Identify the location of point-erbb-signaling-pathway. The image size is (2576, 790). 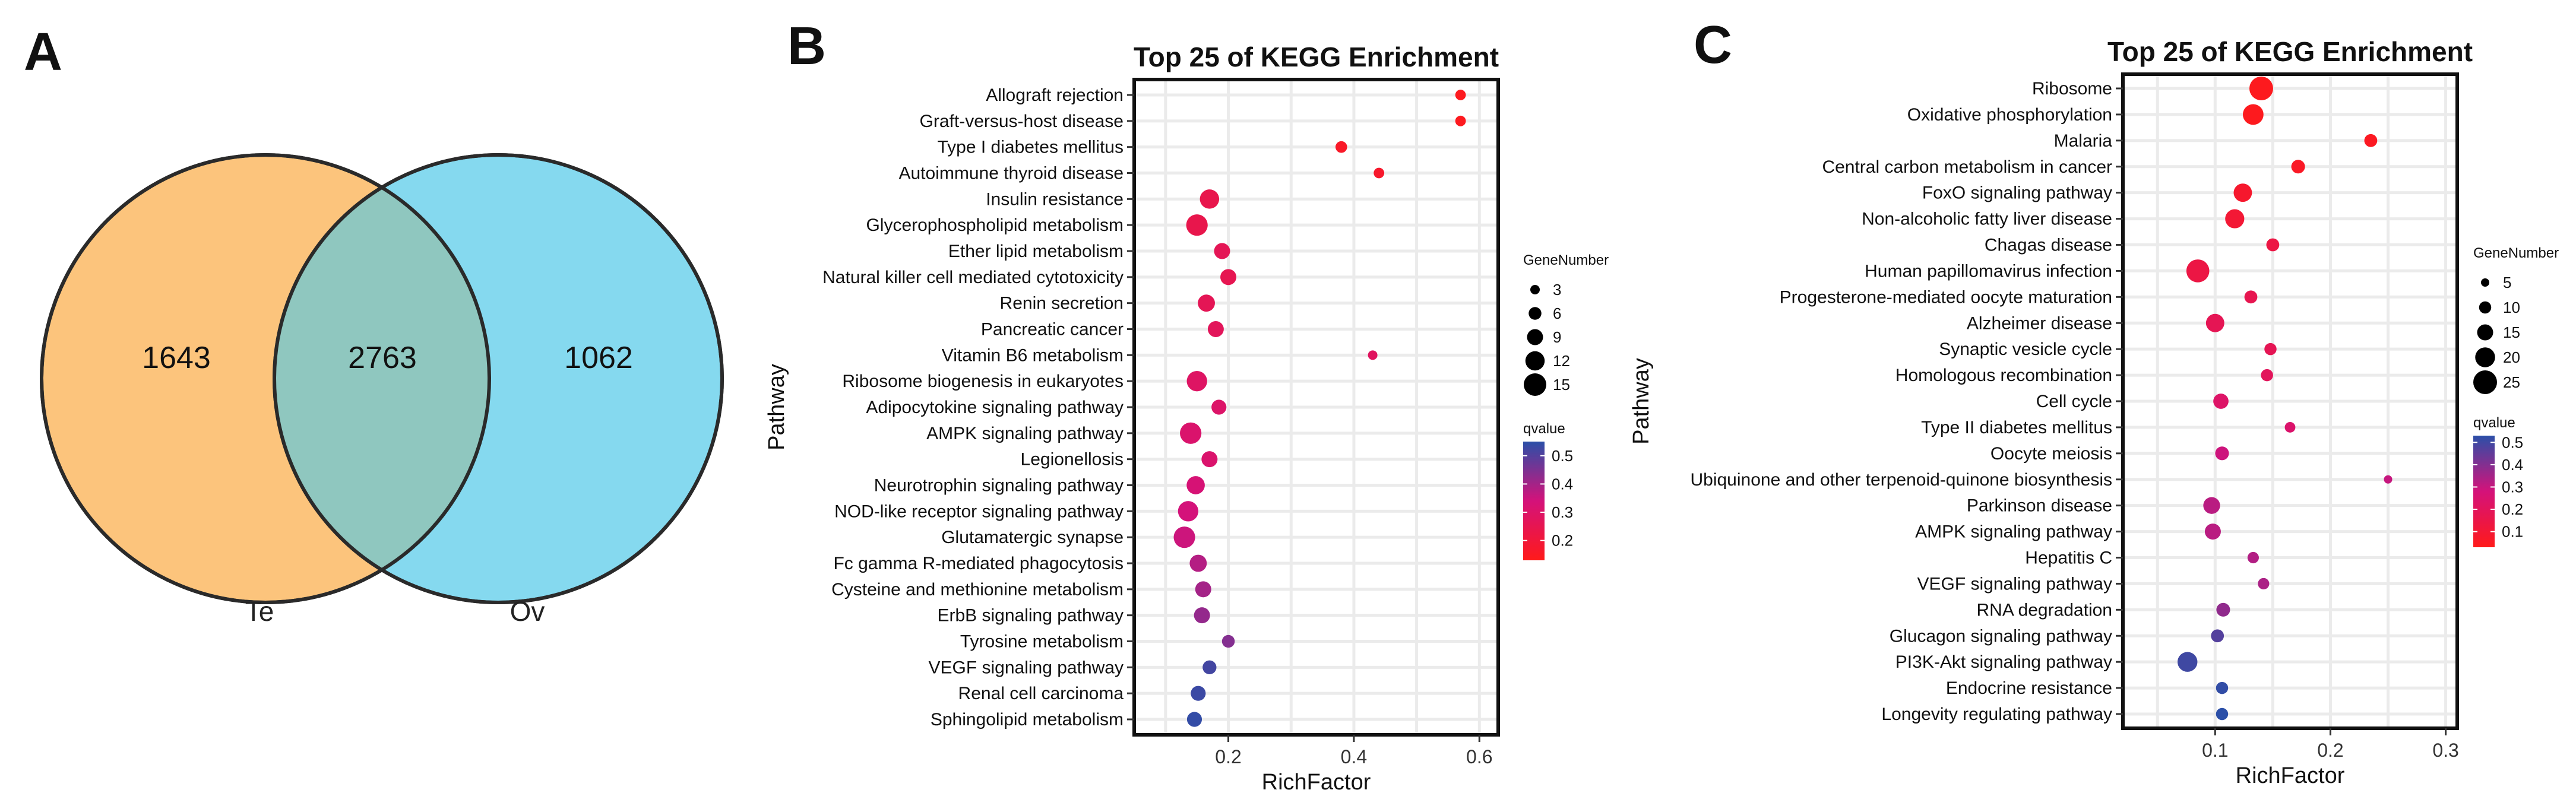
(1202, 615).